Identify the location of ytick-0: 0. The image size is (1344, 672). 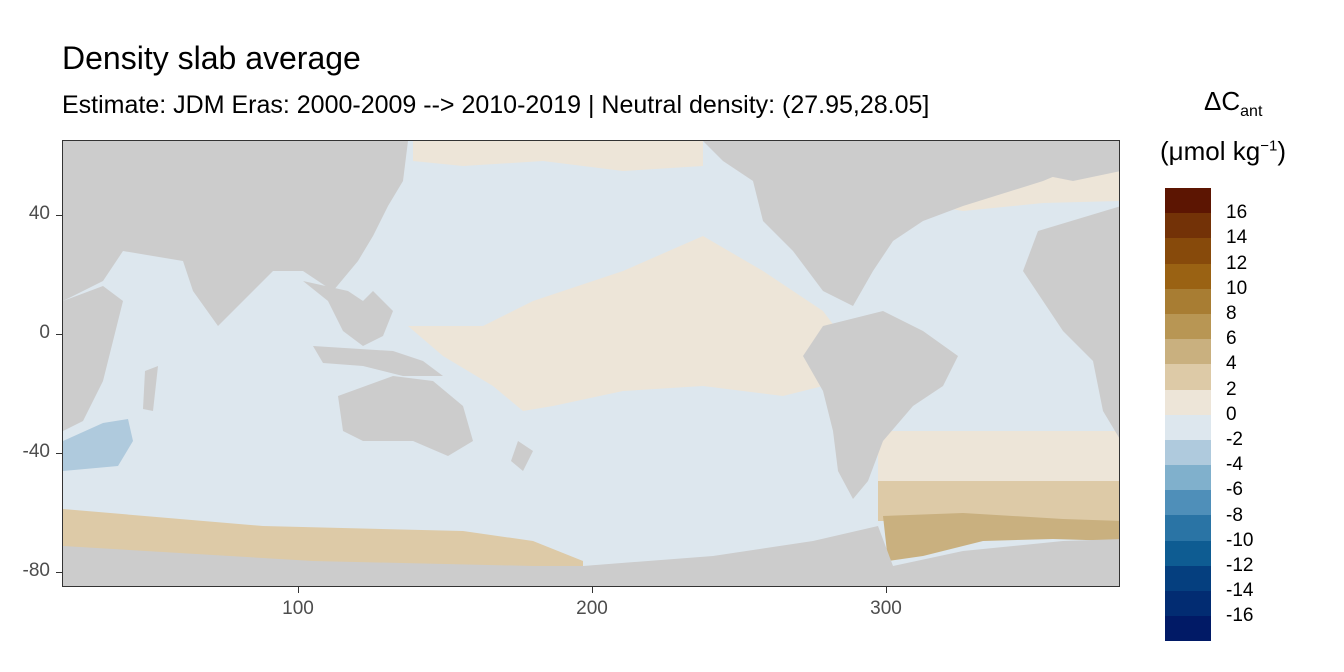
(44, 332).